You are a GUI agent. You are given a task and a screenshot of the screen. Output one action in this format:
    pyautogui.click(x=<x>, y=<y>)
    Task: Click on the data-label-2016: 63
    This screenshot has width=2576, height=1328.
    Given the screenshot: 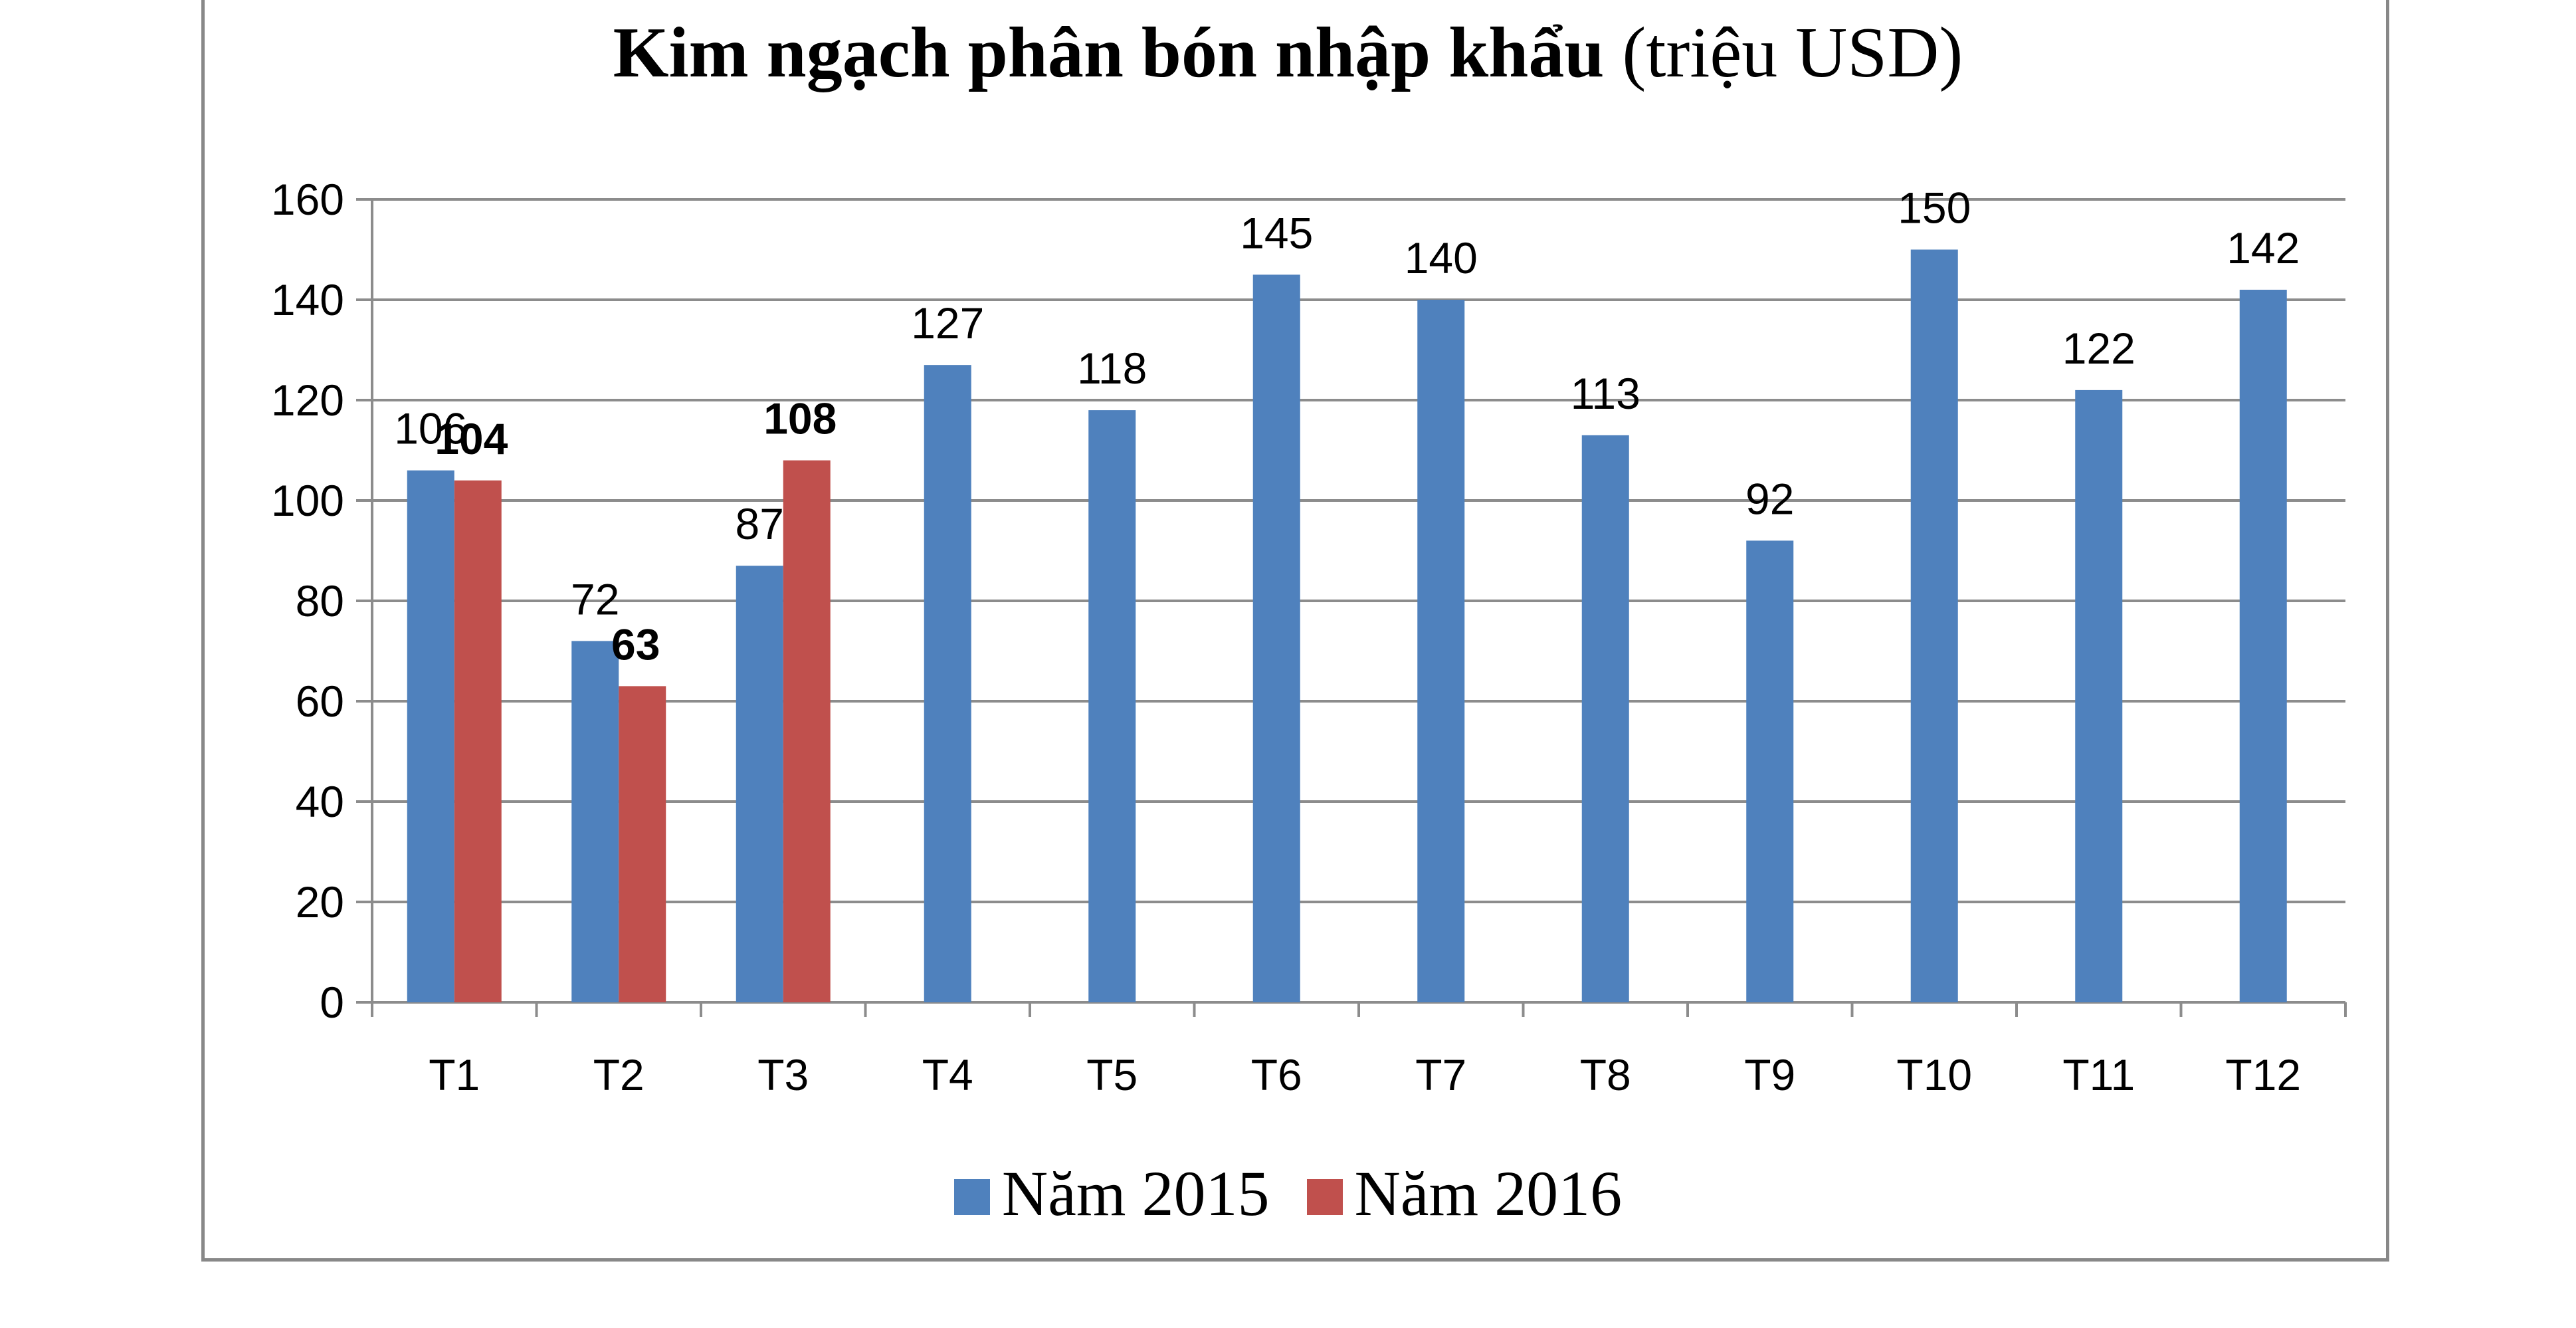 What is the action you would take?
    pyautogui.click(x=635, y=644)
    